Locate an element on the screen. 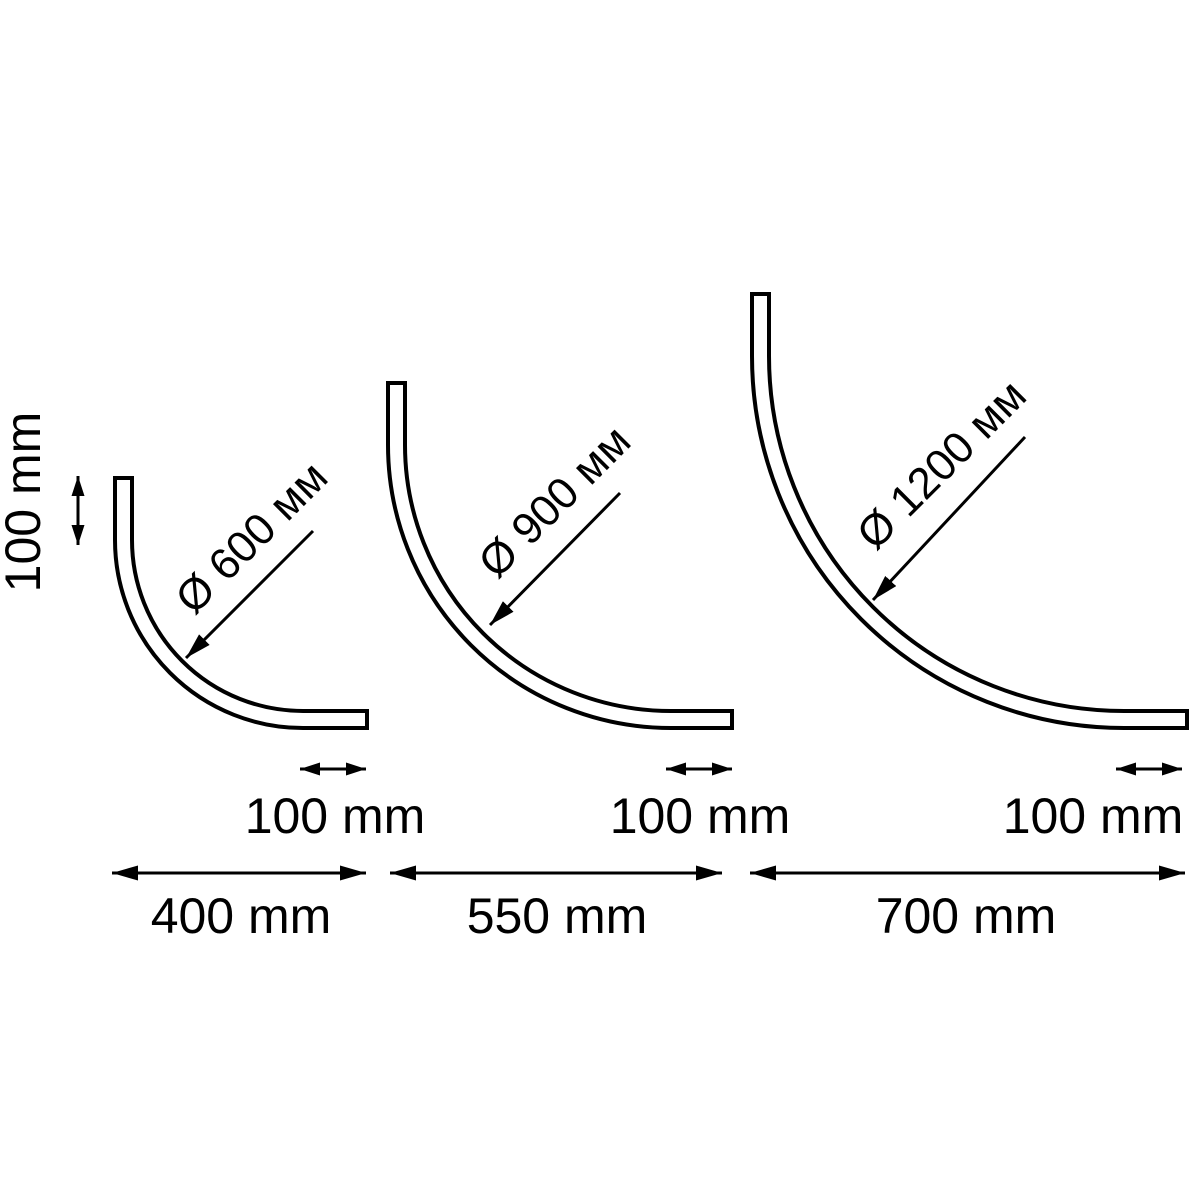 The width and height of the screenshot is (1200, 1200). track-piece-1200-outline is located at coordinates (969, 511).